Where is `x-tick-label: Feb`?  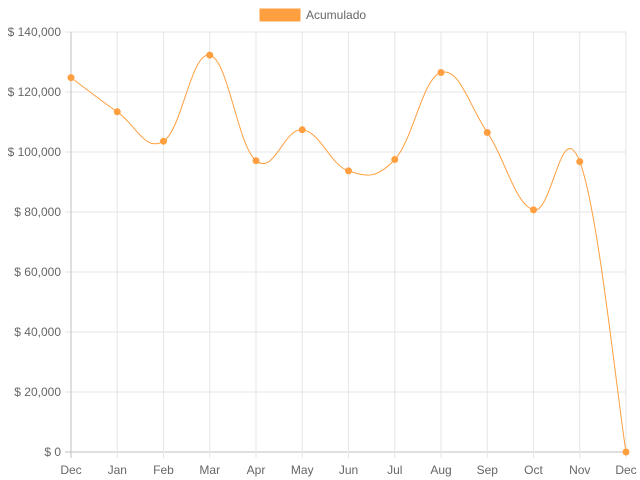
x-tick-label: Feb is located at coordinates (163, 470).